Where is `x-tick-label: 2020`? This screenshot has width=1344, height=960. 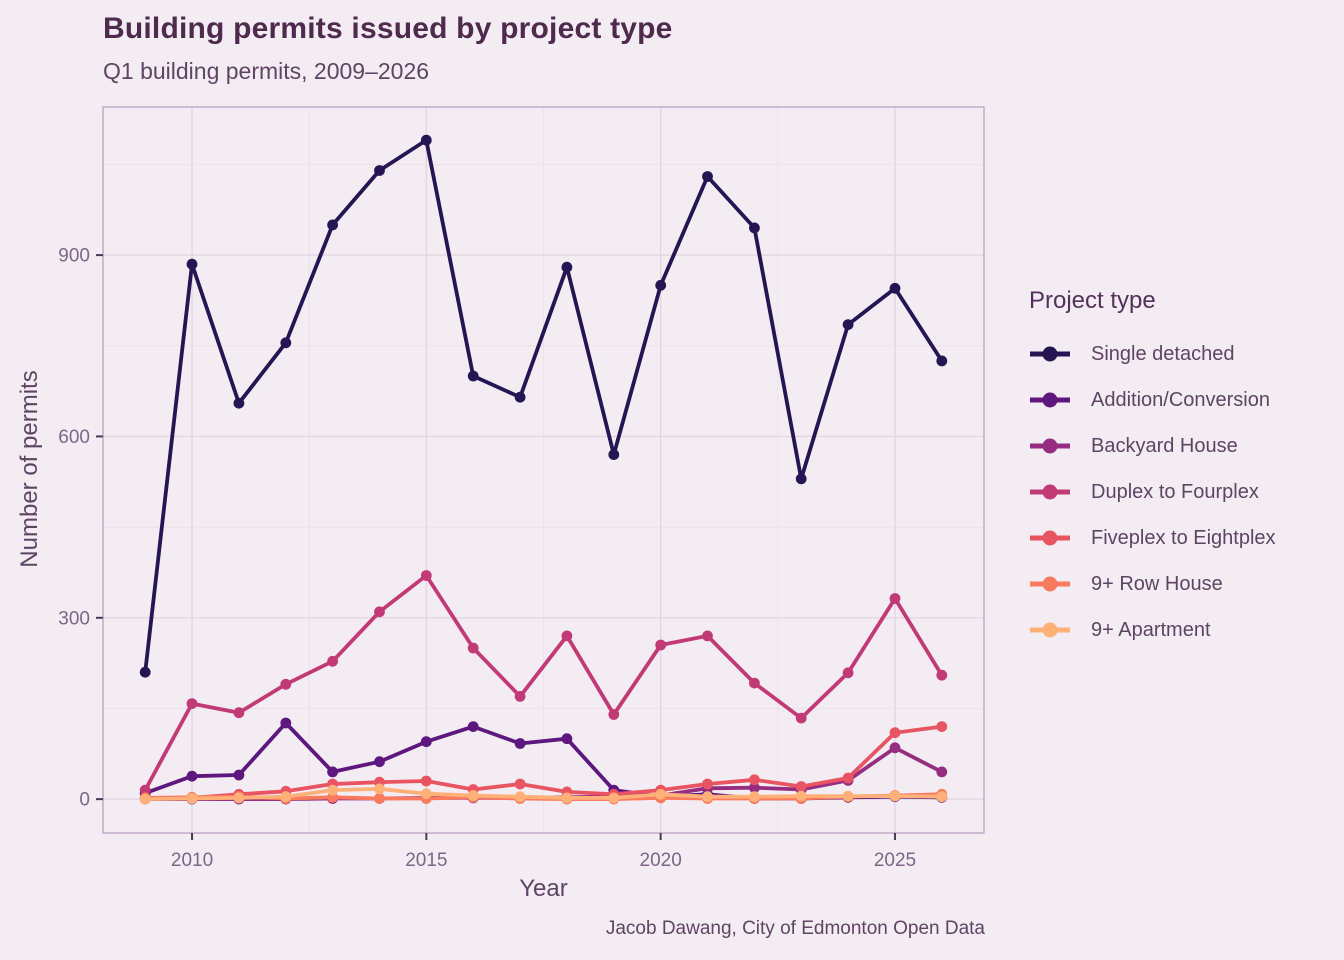 x-tick-label: 2020 is located at coordinates (661, 860).